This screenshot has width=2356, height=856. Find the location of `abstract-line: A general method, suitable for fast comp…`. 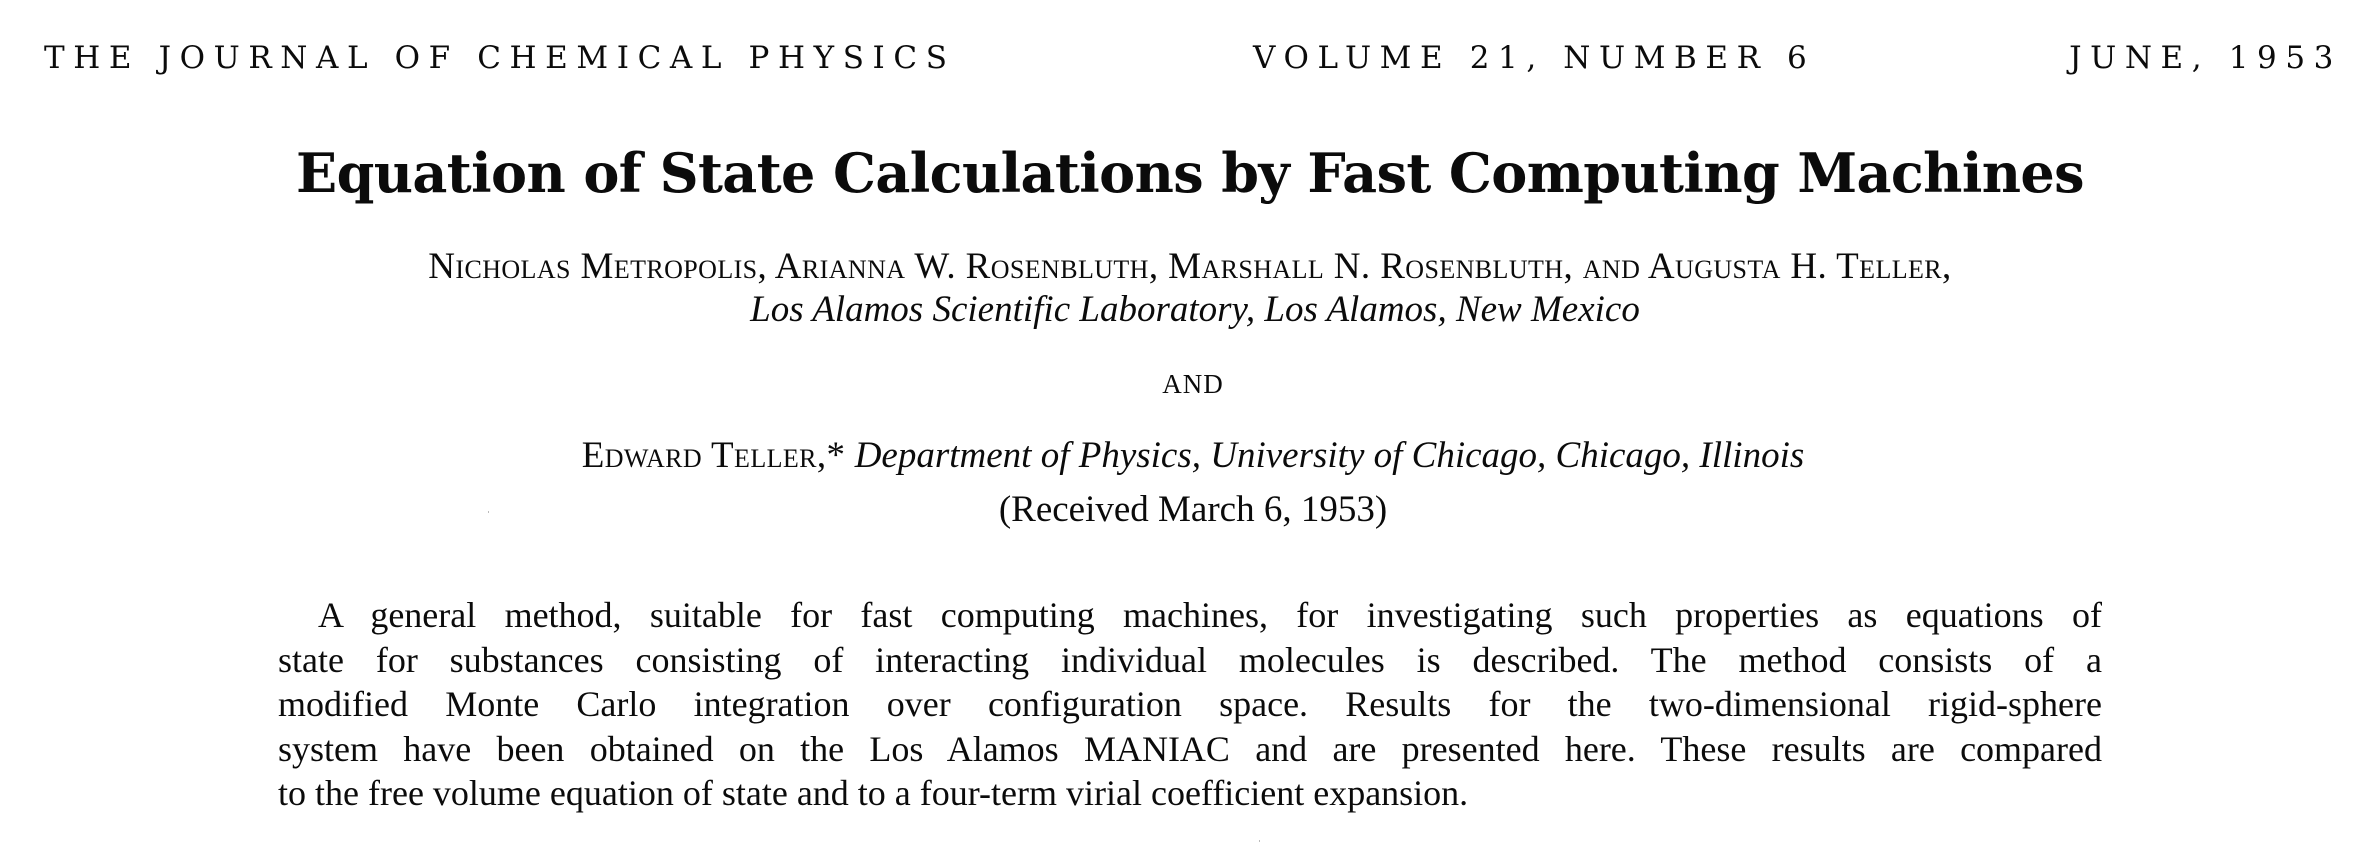

abstract-line: A general method, suitable for fast comp… is located at coordinates (1210, 615).